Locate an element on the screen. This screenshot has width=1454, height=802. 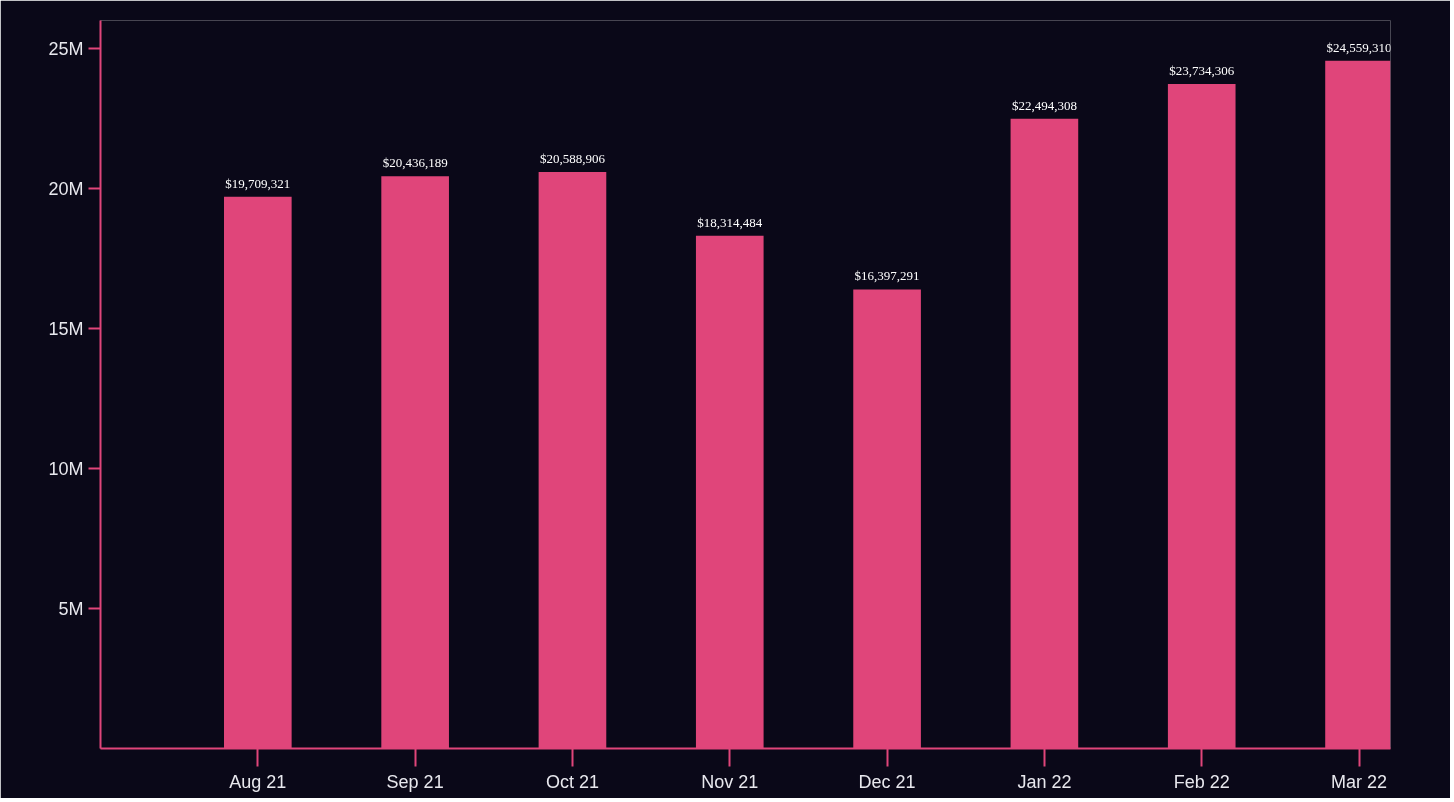
y-tick-label: 20M is located at coordinates (66, 188).